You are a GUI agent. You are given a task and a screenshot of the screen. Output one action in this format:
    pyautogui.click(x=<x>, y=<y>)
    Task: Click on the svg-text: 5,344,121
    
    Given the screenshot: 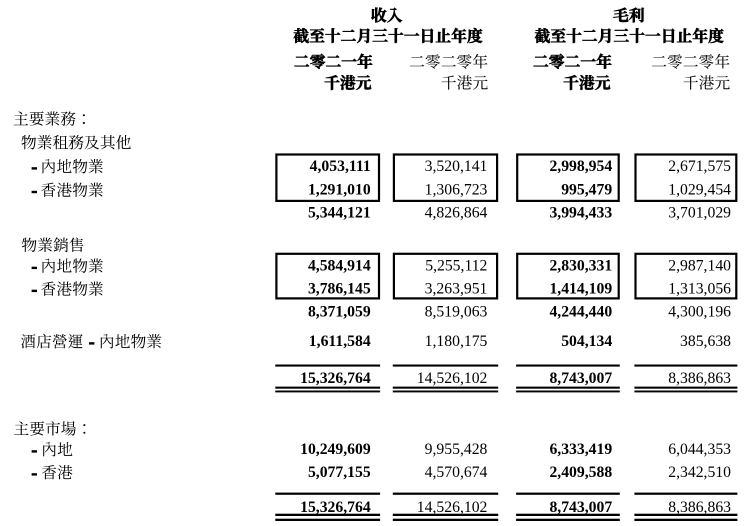 What is the action you would take?
    pyautogui.click(x=339, y=213)
    